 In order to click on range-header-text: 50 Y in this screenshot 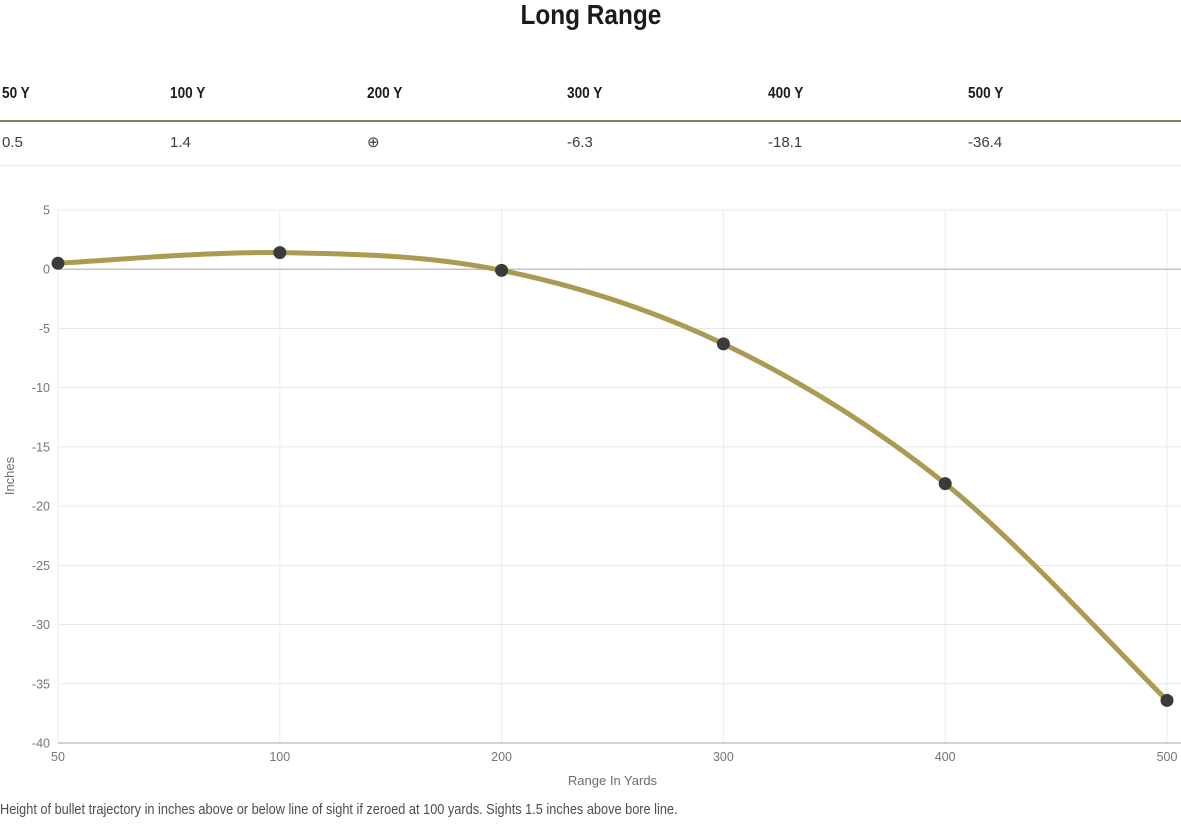, I will do `click(16, 93)`.